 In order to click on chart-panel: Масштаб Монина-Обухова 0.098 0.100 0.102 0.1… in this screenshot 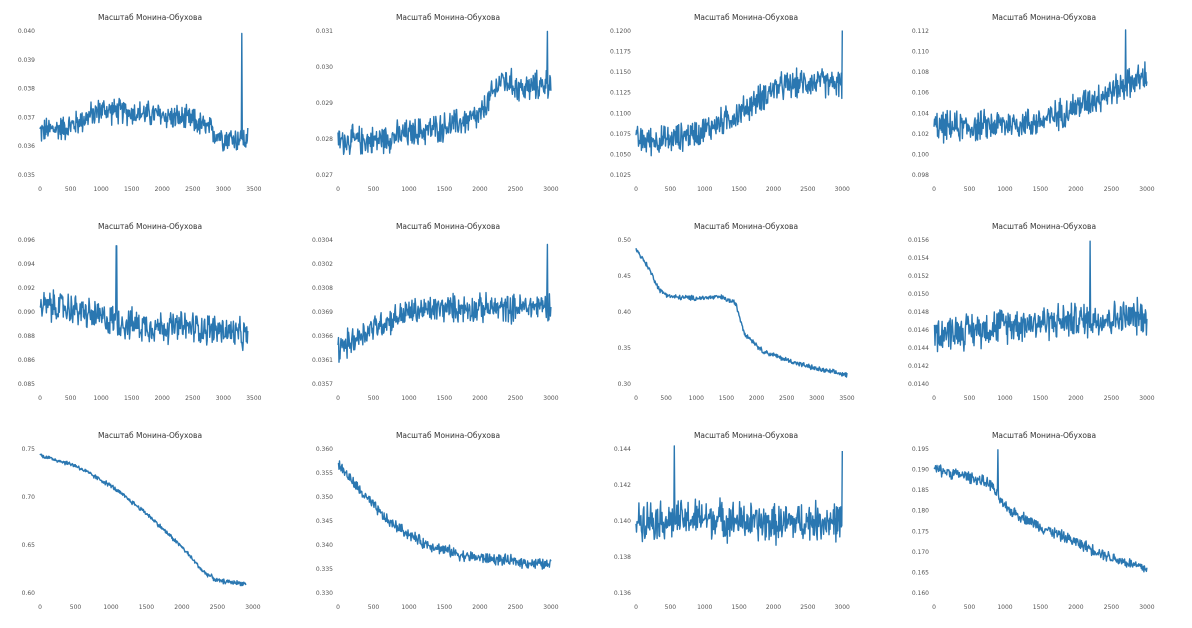, I will do `click(1033, 103)`.